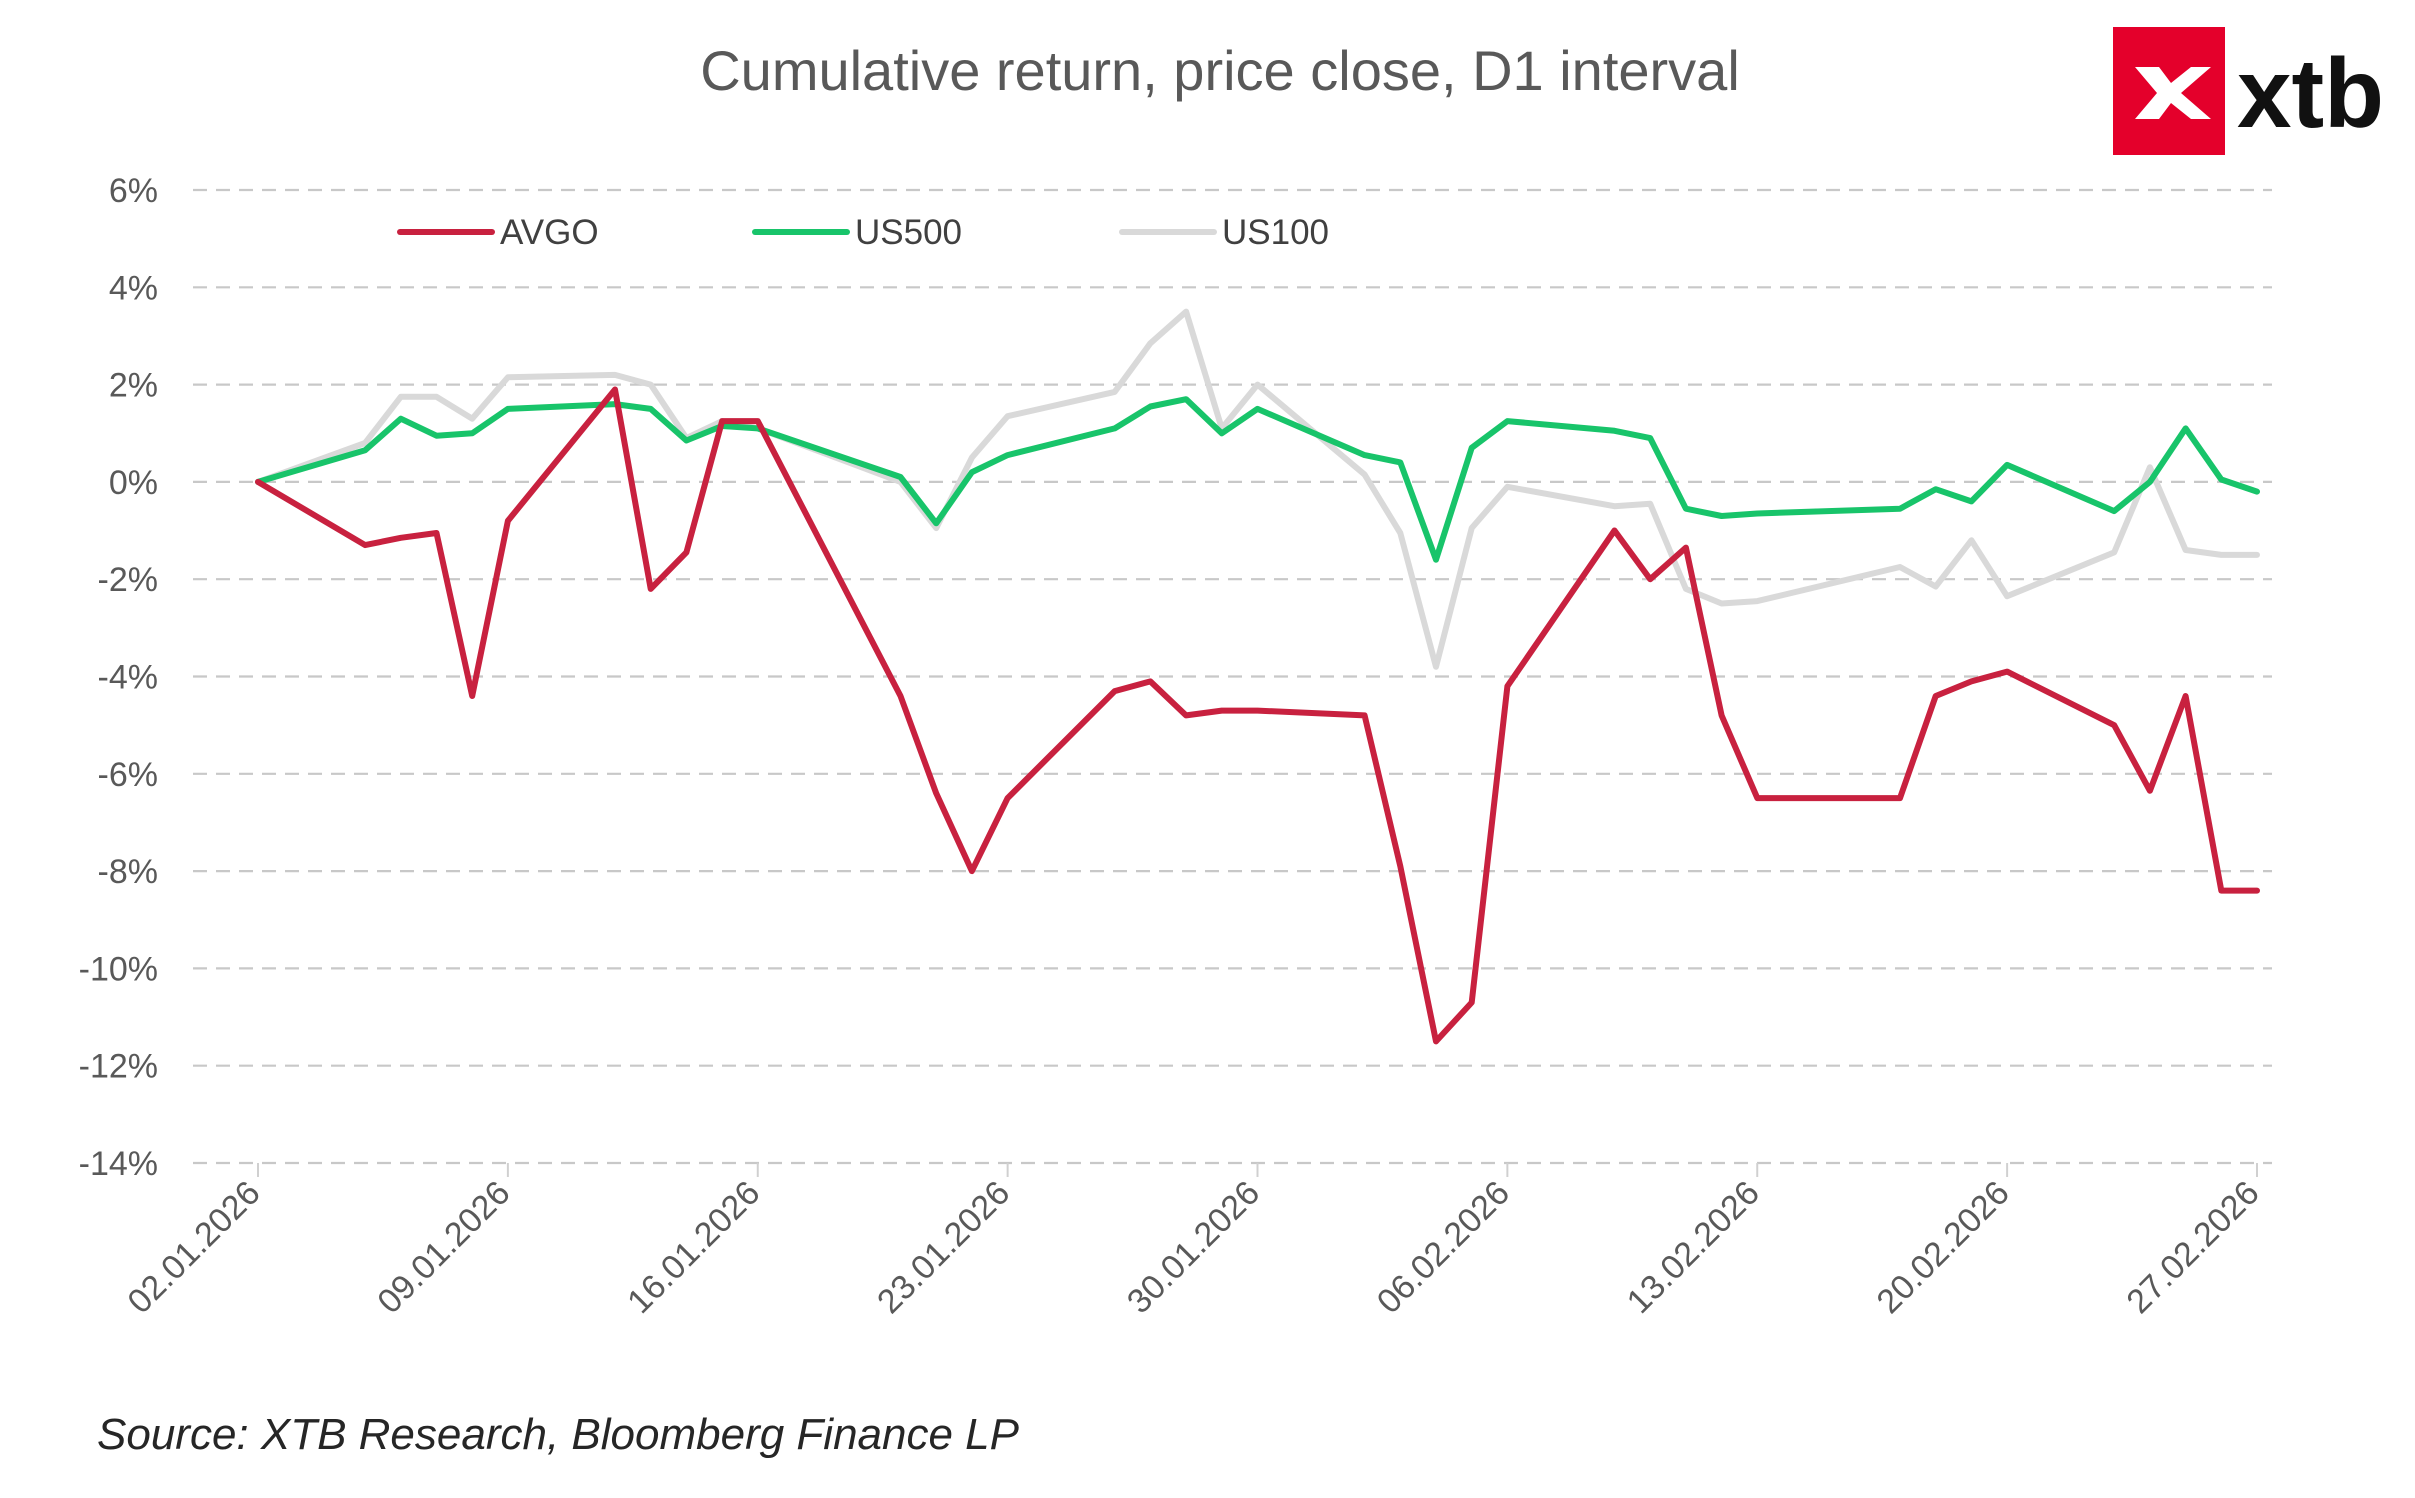 The image size is (2415, 1498). What do you see at coordinates (133, 288) in the screenshot?
I see `y-tick-label: 4%` at bounding box center [133, 288].